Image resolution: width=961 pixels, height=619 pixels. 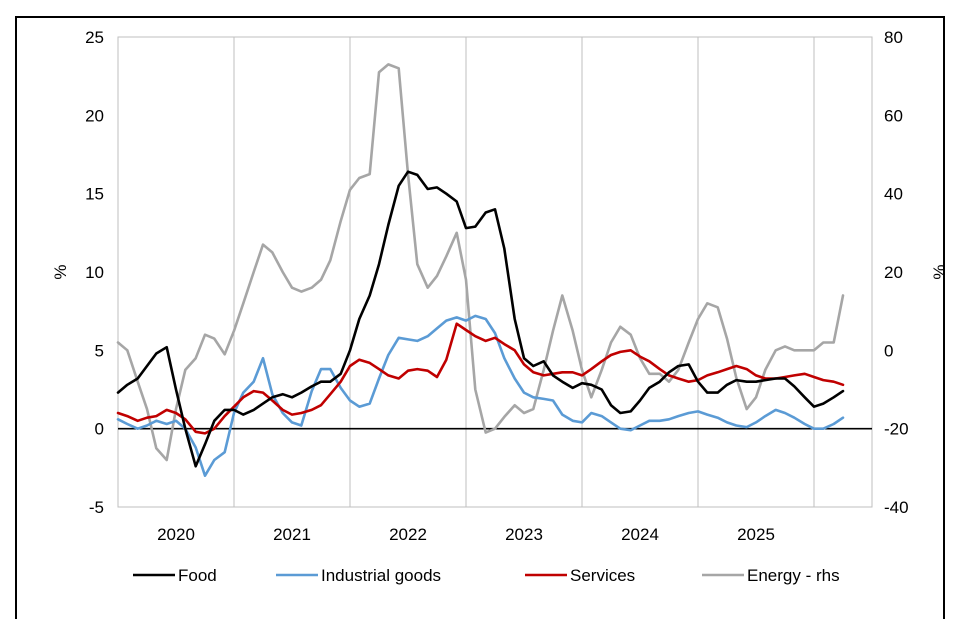 What do you see at coordinates (486, 575) in the screenshot?
I see `legend: Food Industrial goods Services Energy - rhs` at bounding box center [486, 575].